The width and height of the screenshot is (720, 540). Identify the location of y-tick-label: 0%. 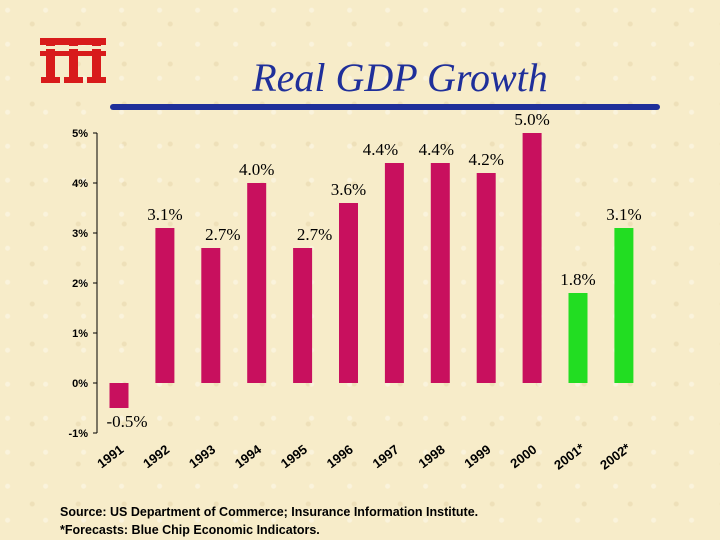
(80, 384).